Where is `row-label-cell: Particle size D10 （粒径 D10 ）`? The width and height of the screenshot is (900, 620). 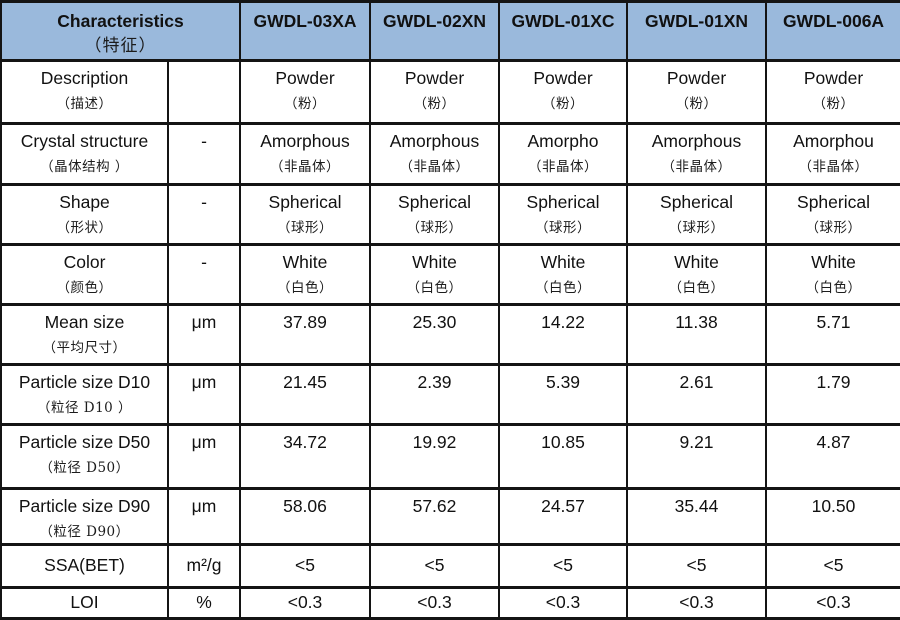 row-label-cell: Particle size D10 （粒径 D10 ） is located at coordinates (84, 394).